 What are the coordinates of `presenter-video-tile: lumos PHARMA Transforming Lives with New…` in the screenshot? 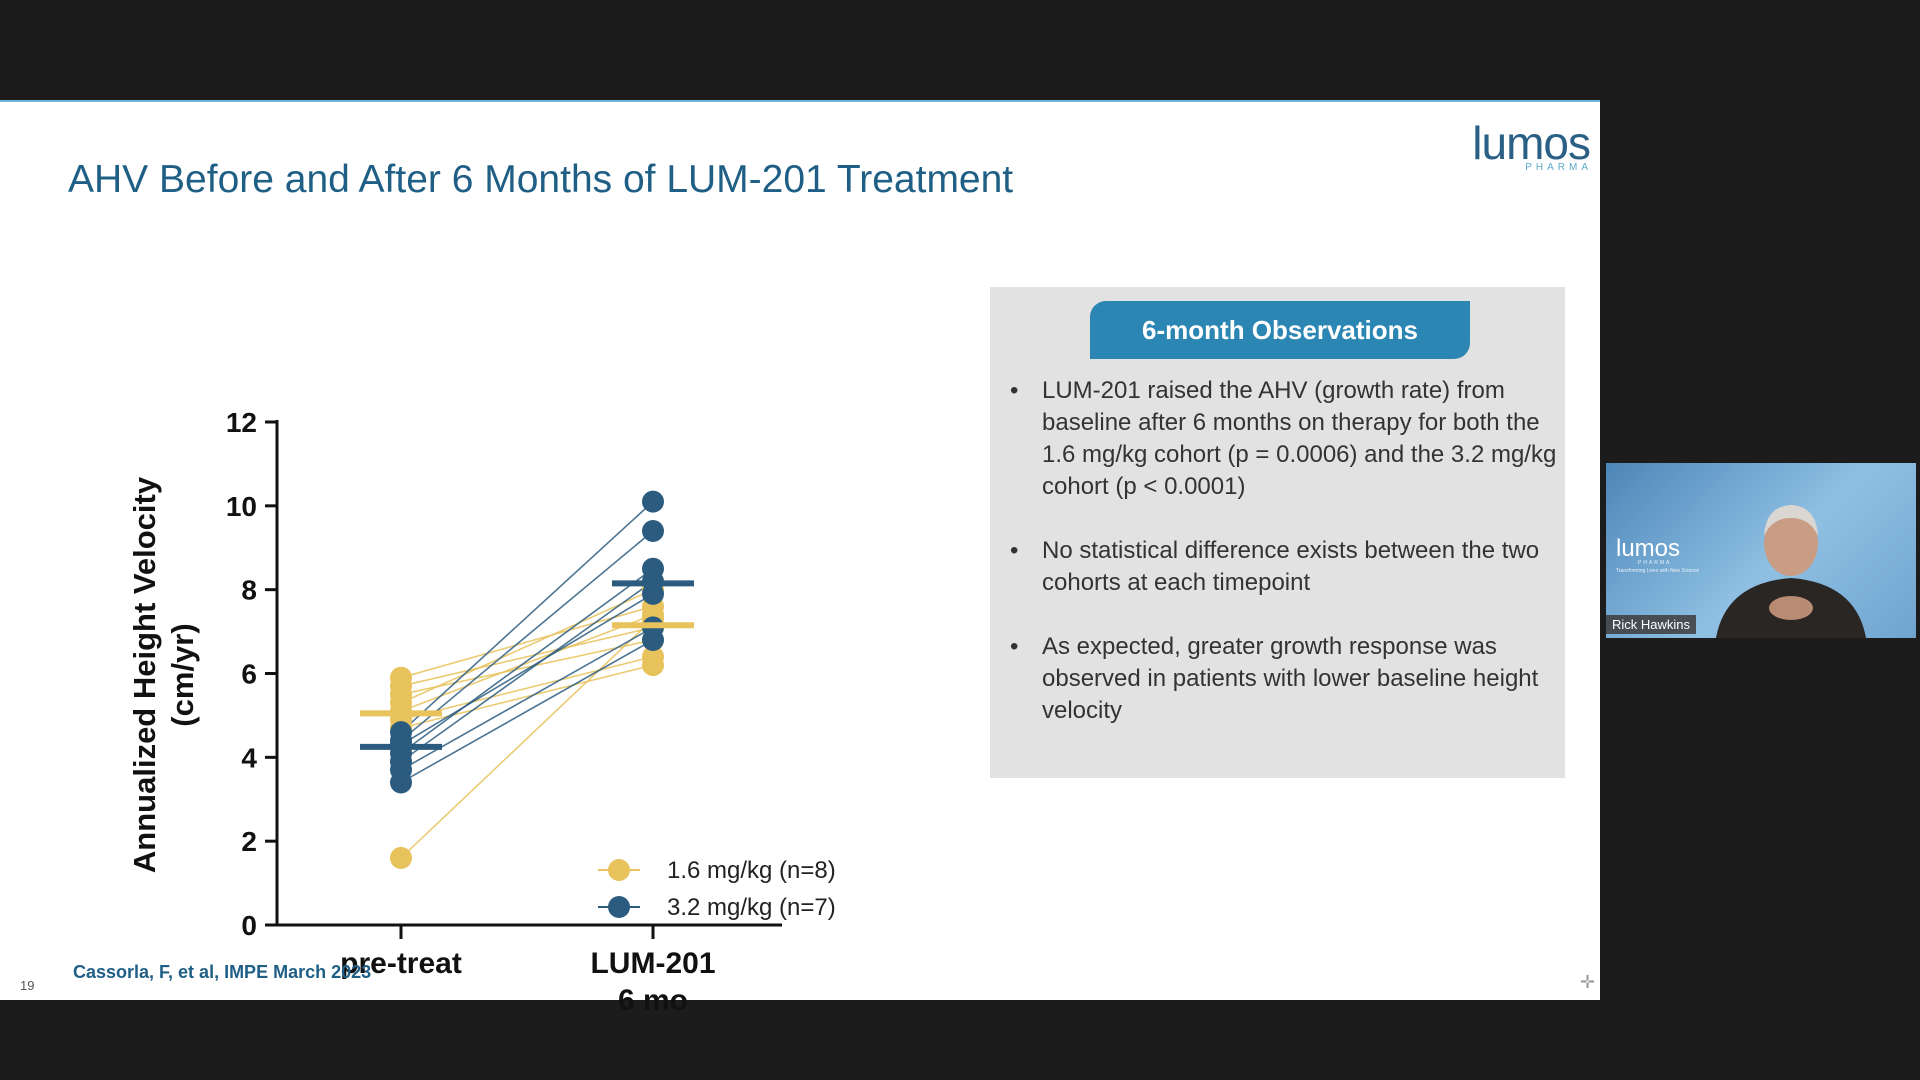 It's located at (1761, 550).